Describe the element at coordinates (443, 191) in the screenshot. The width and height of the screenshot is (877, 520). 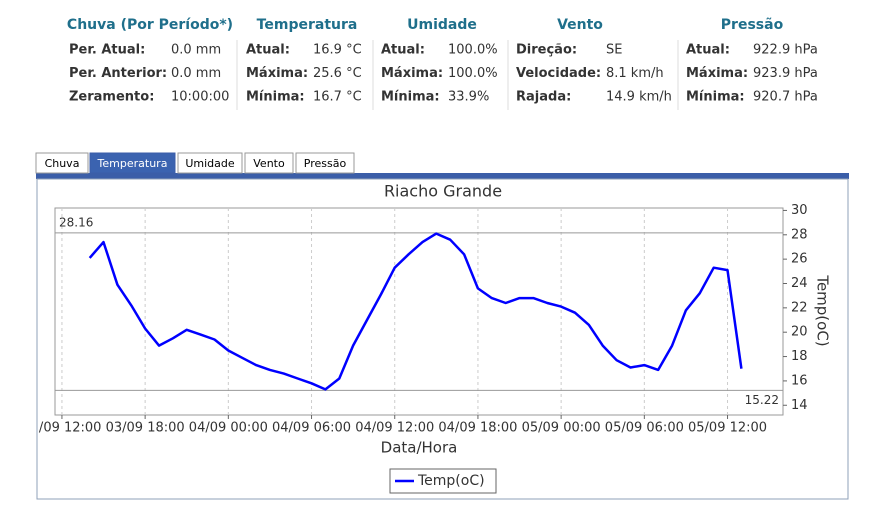
I see `chart-title: Riacho Grande` at that location.